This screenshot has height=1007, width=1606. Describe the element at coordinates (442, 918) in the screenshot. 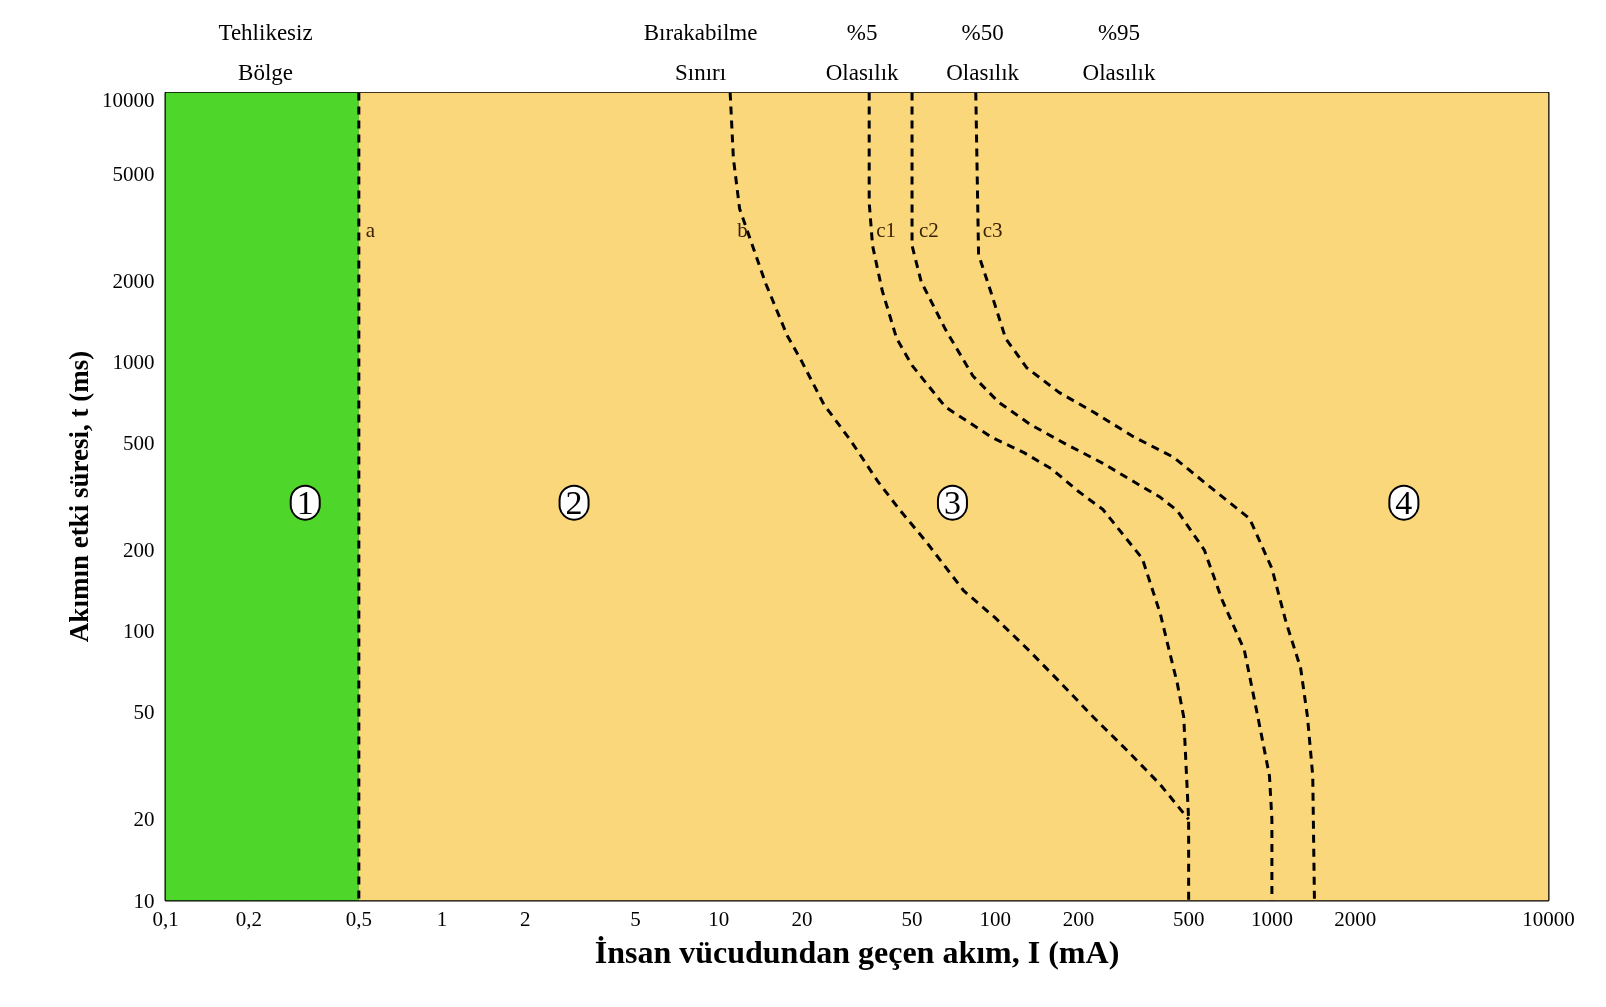

I see `x-tick-label: 1` at that location.